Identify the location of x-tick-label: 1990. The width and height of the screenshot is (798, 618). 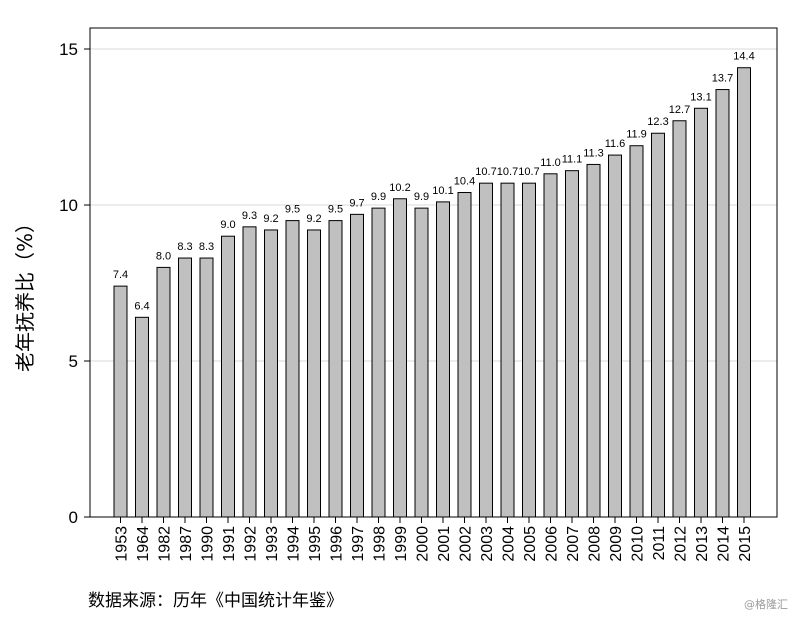
(208, 544).